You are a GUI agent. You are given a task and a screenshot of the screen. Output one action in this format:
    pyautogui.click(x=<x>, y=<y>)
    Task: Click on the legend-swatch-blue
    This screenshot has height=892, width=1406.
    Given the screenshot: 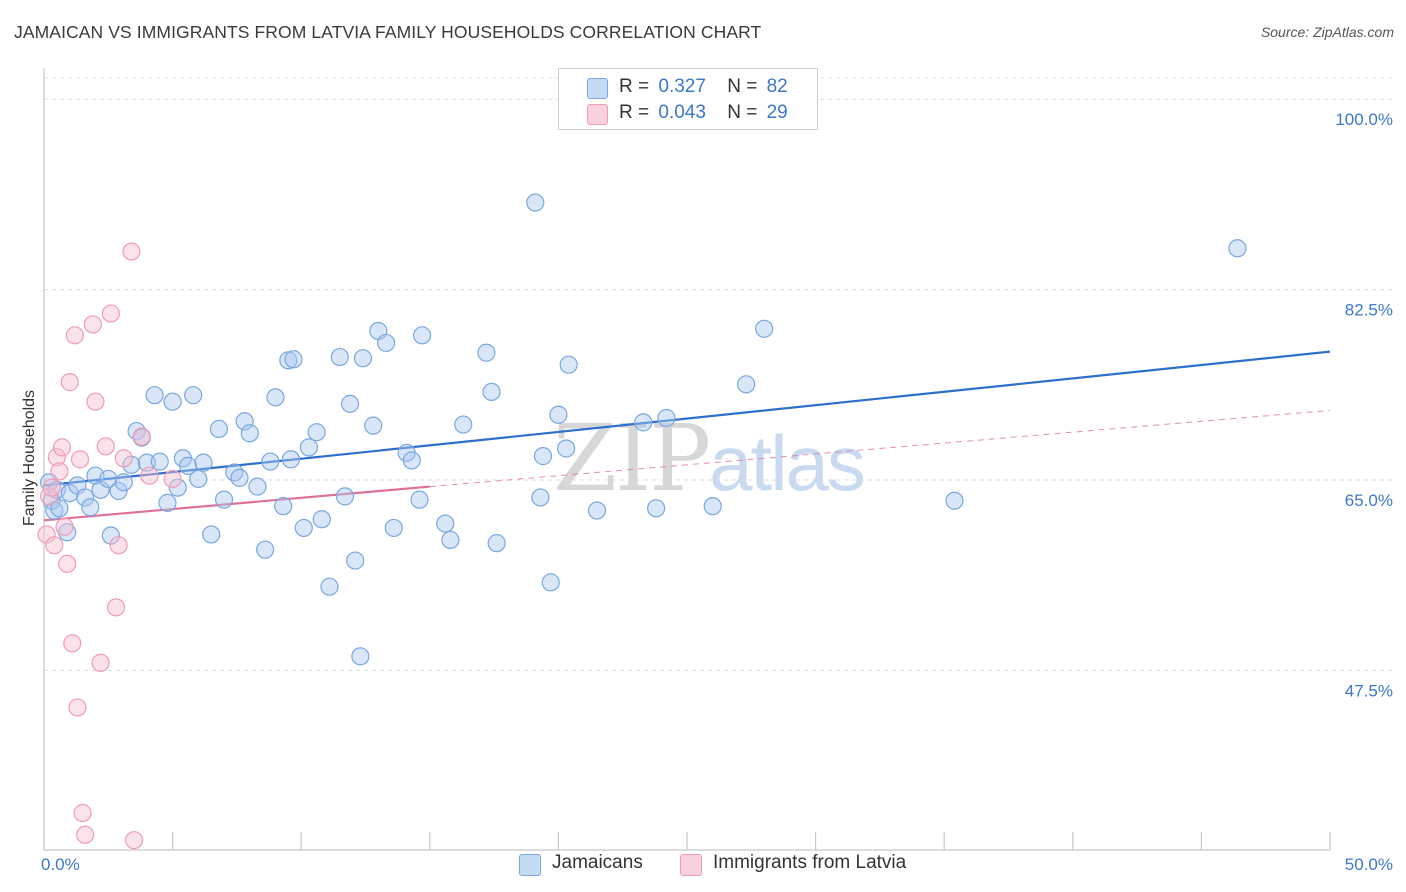 What is the action you would take?
    pyautogui.click(x=597, y=88)
    